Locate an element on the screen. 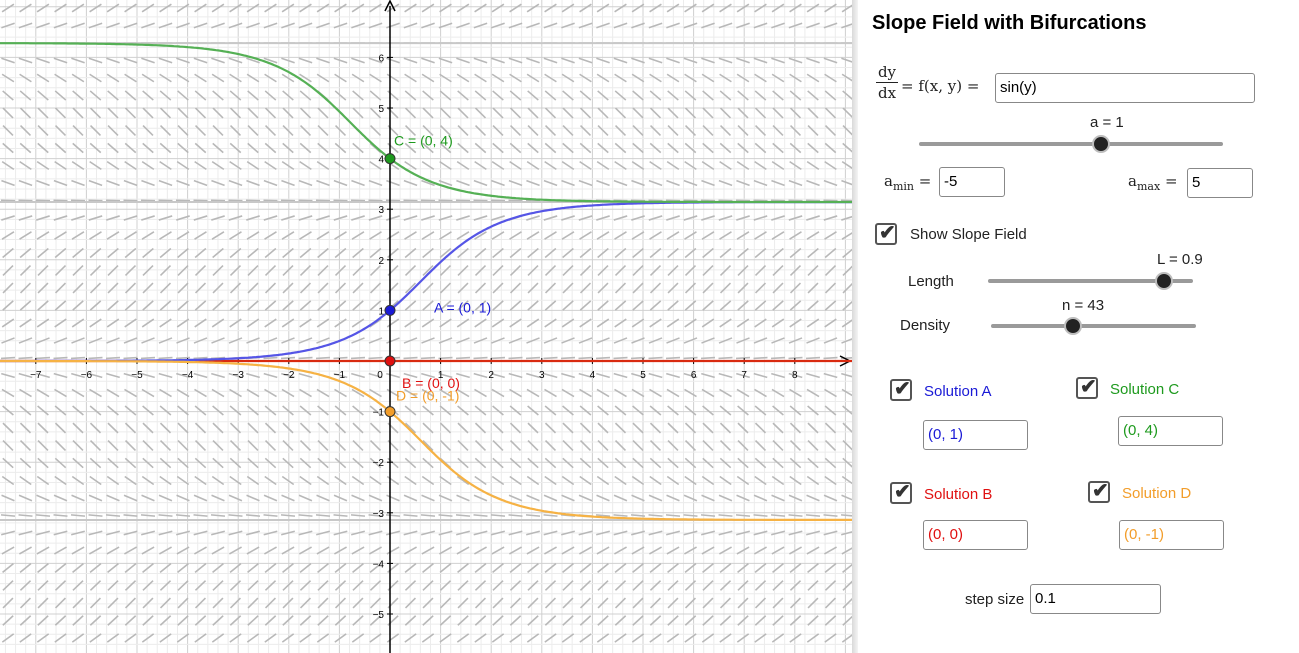 The image size is (1299, 653). slider-a-knob is located at coordinates (1101, 144).